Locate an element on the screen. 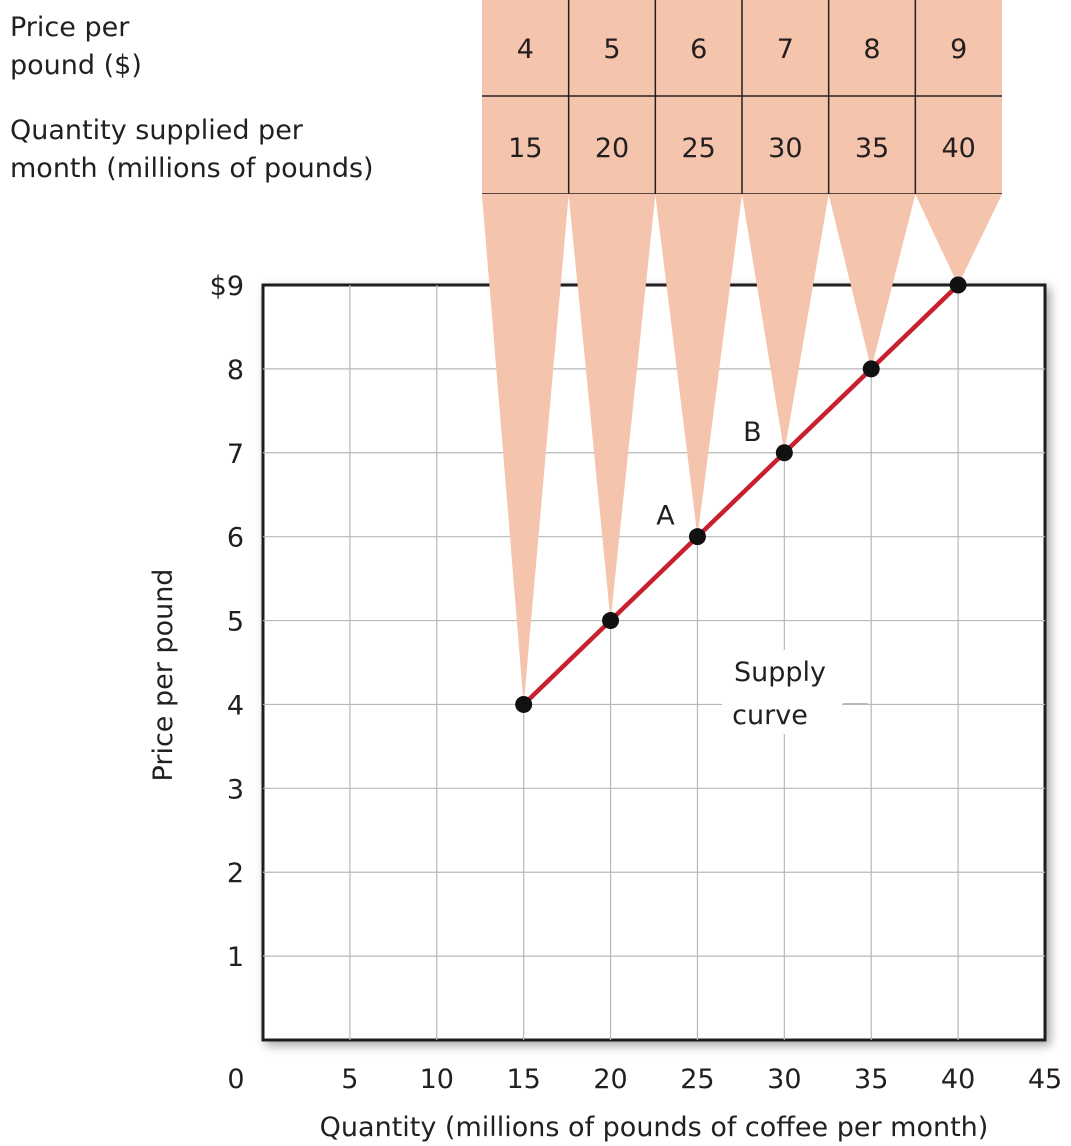 The height and width of the screenshot is (1146, 1071). x-tick-label: 5 is located at coordinates (349, 1079).